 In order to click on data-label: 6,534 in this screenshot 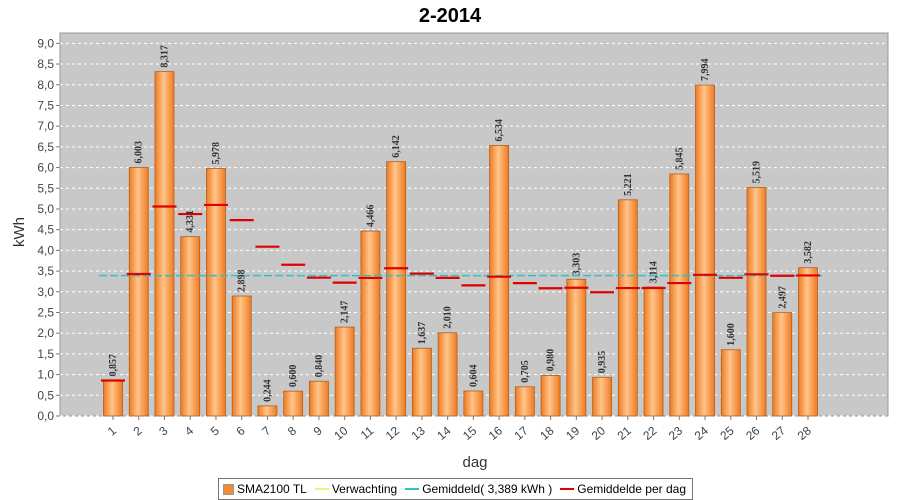, I will do `click(499, 130)`.